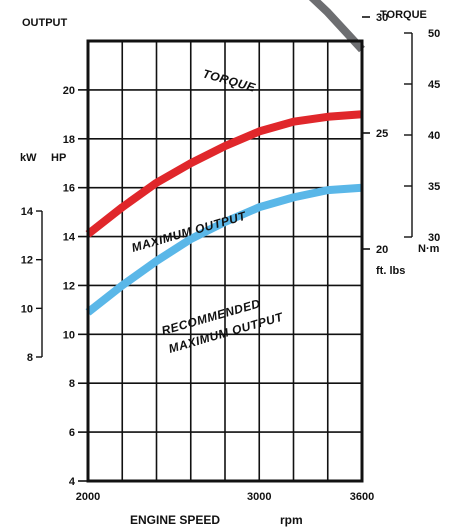  I want to click on hp-tick-label: 6, so click(72, 433).